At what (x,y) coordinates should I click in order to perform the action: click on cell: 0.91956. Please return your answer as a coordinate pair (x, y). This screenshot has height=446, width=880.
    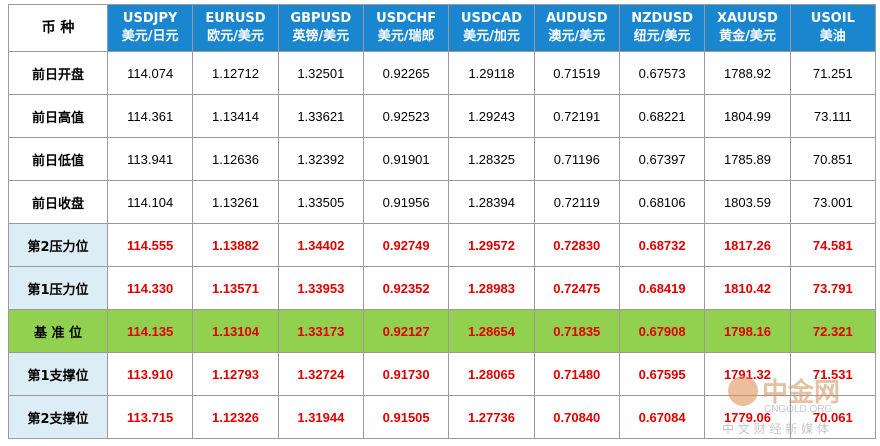
    Looking at the image, I should click on (406, 202).